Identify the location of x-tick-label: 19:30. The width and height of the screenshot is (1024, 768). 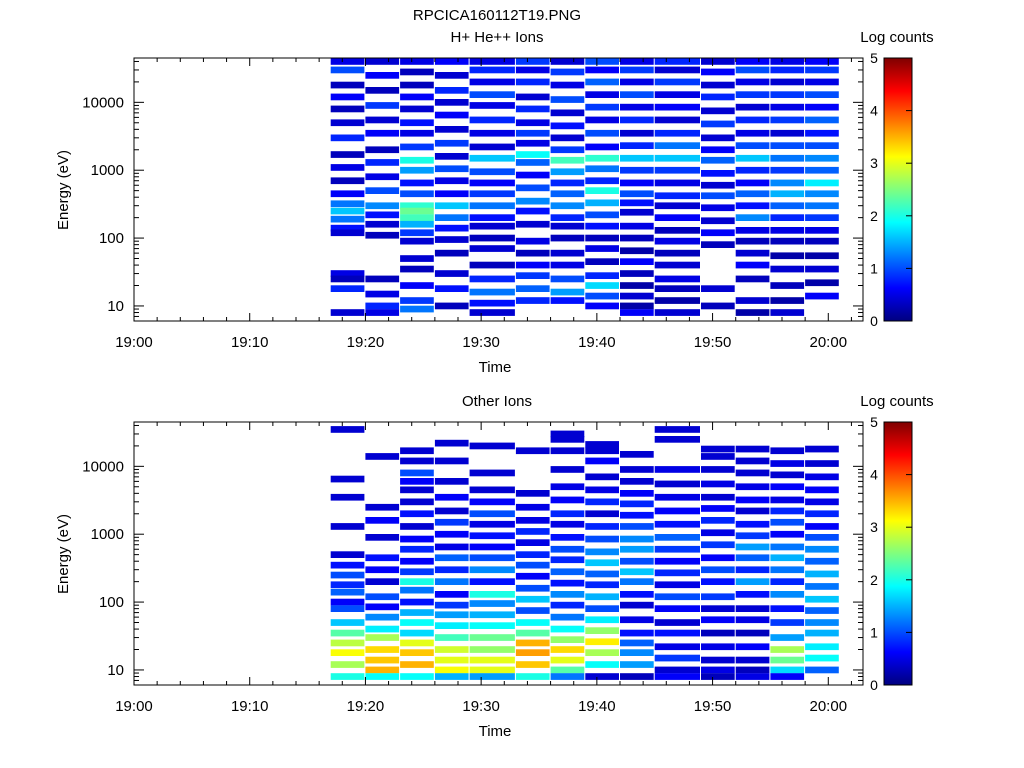
(481, 706).